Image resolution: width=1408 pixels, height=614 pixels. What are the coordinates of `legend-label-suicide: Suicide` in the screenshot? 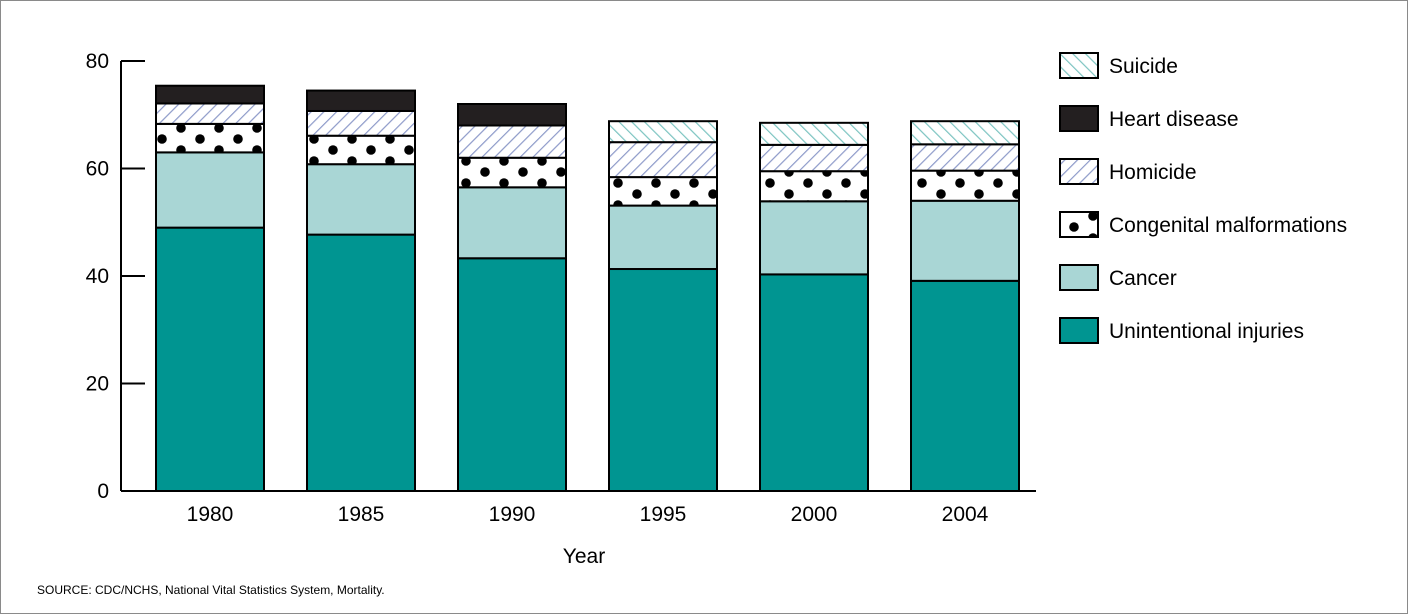 It's located at (1143, 66).